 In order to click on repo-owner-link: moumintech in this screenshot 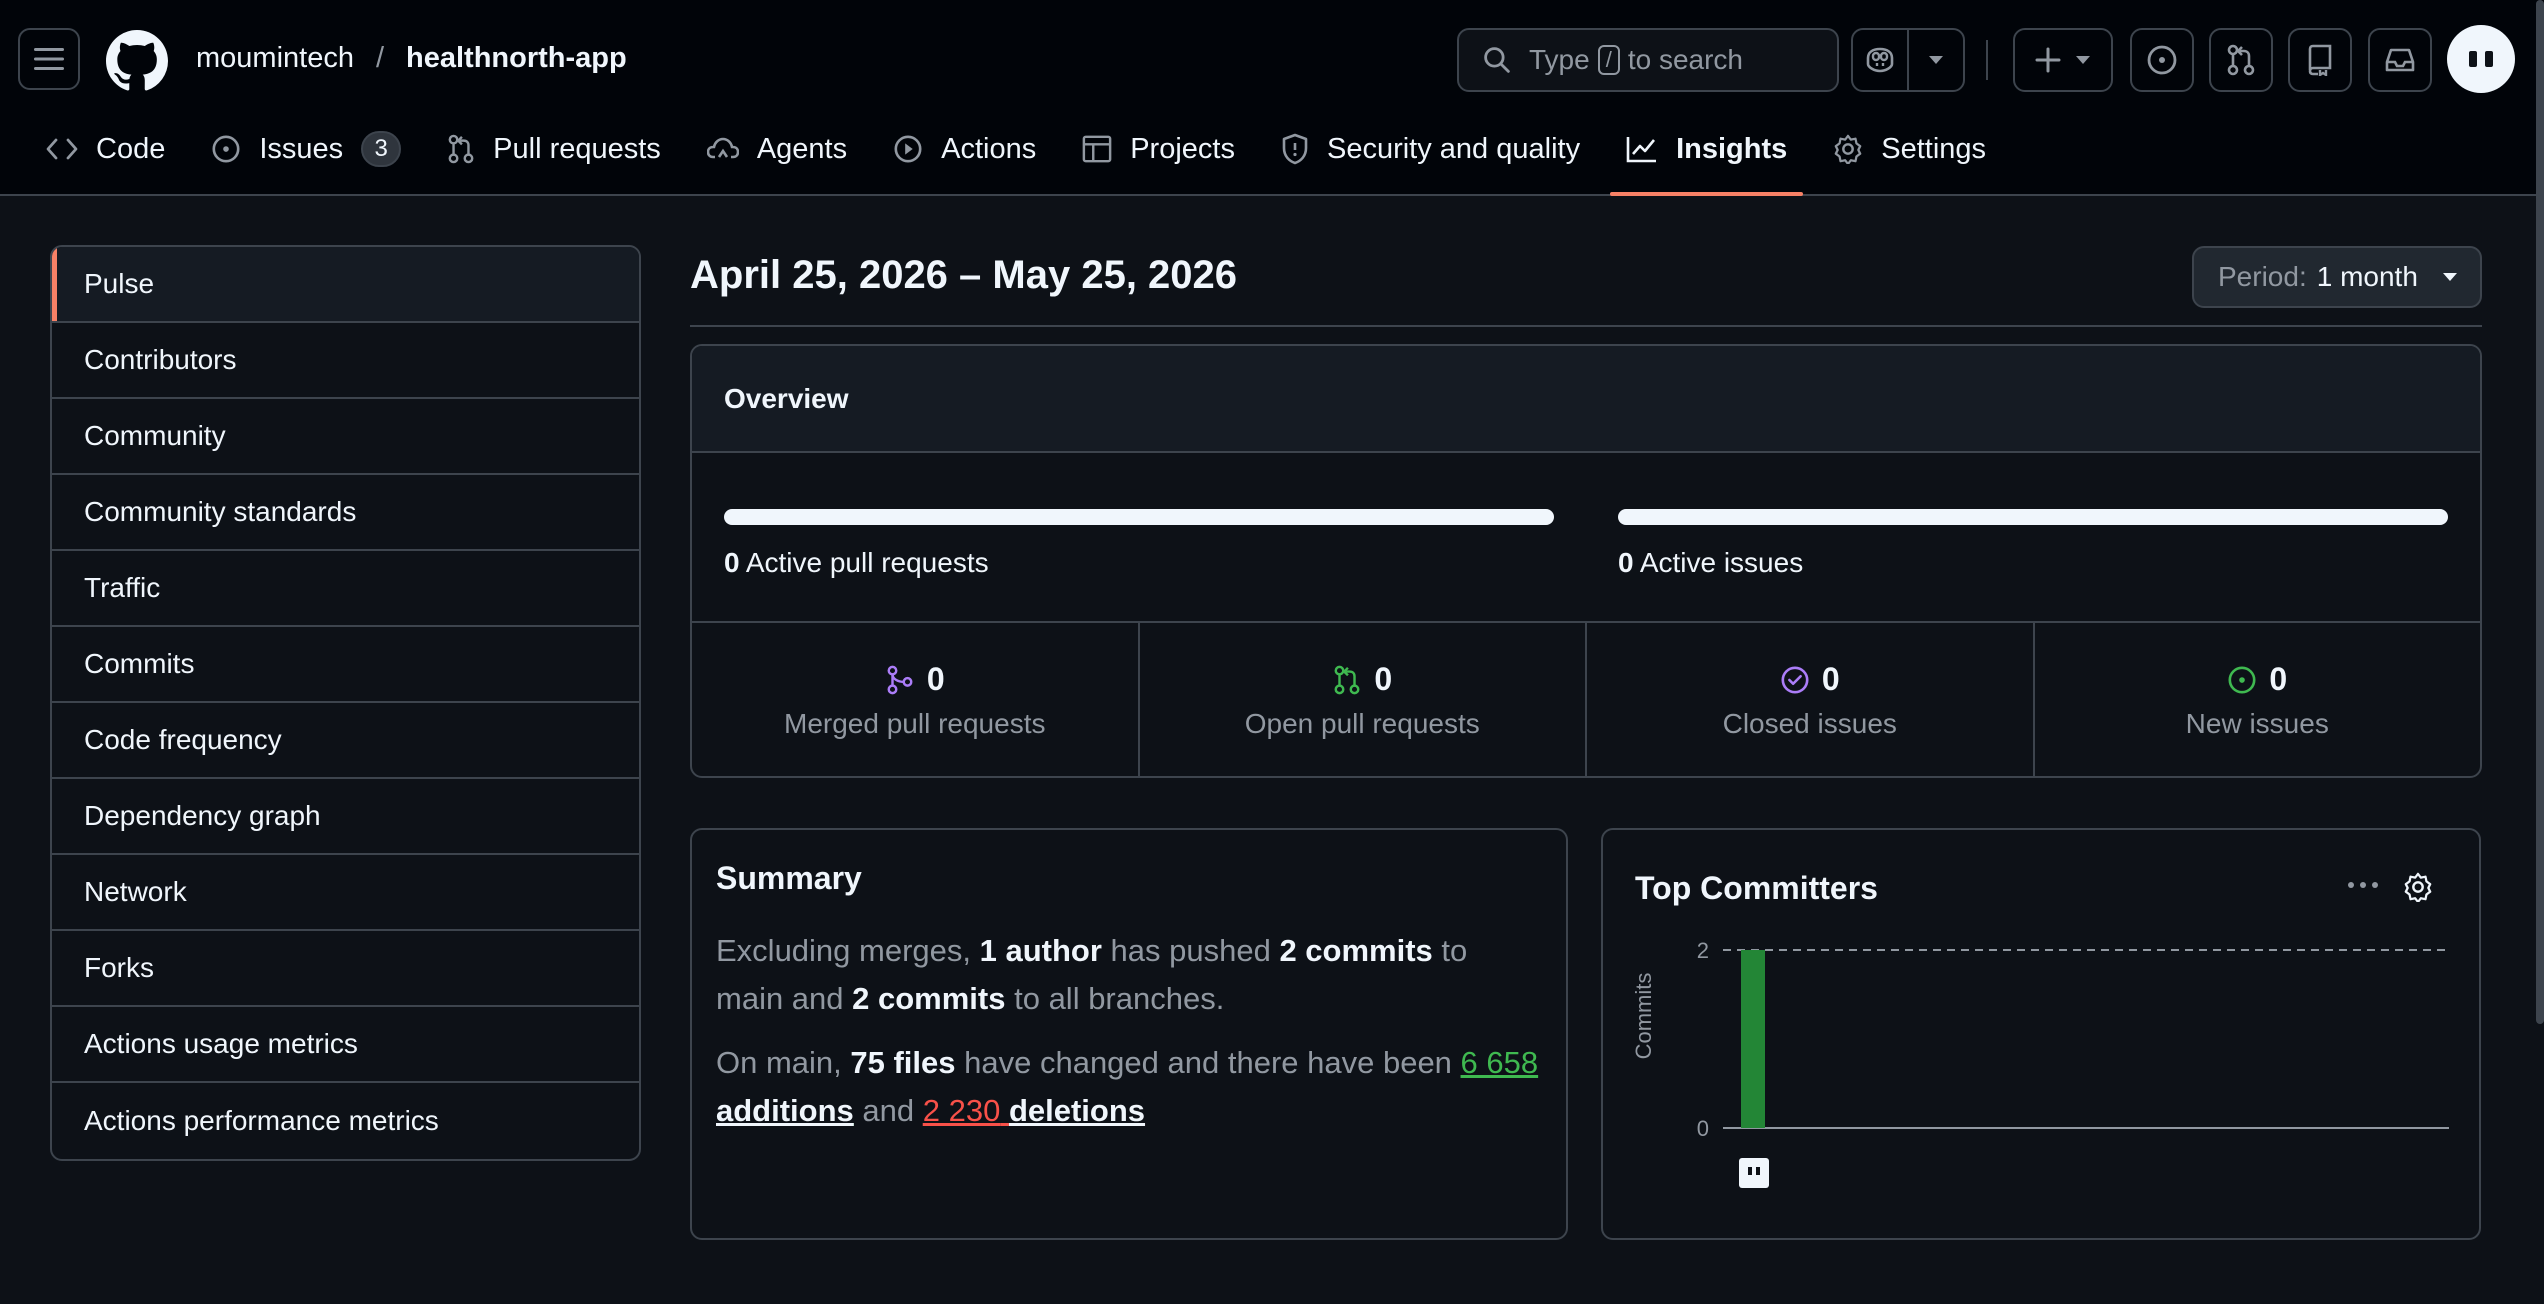, I will do `click(275, 58)`.